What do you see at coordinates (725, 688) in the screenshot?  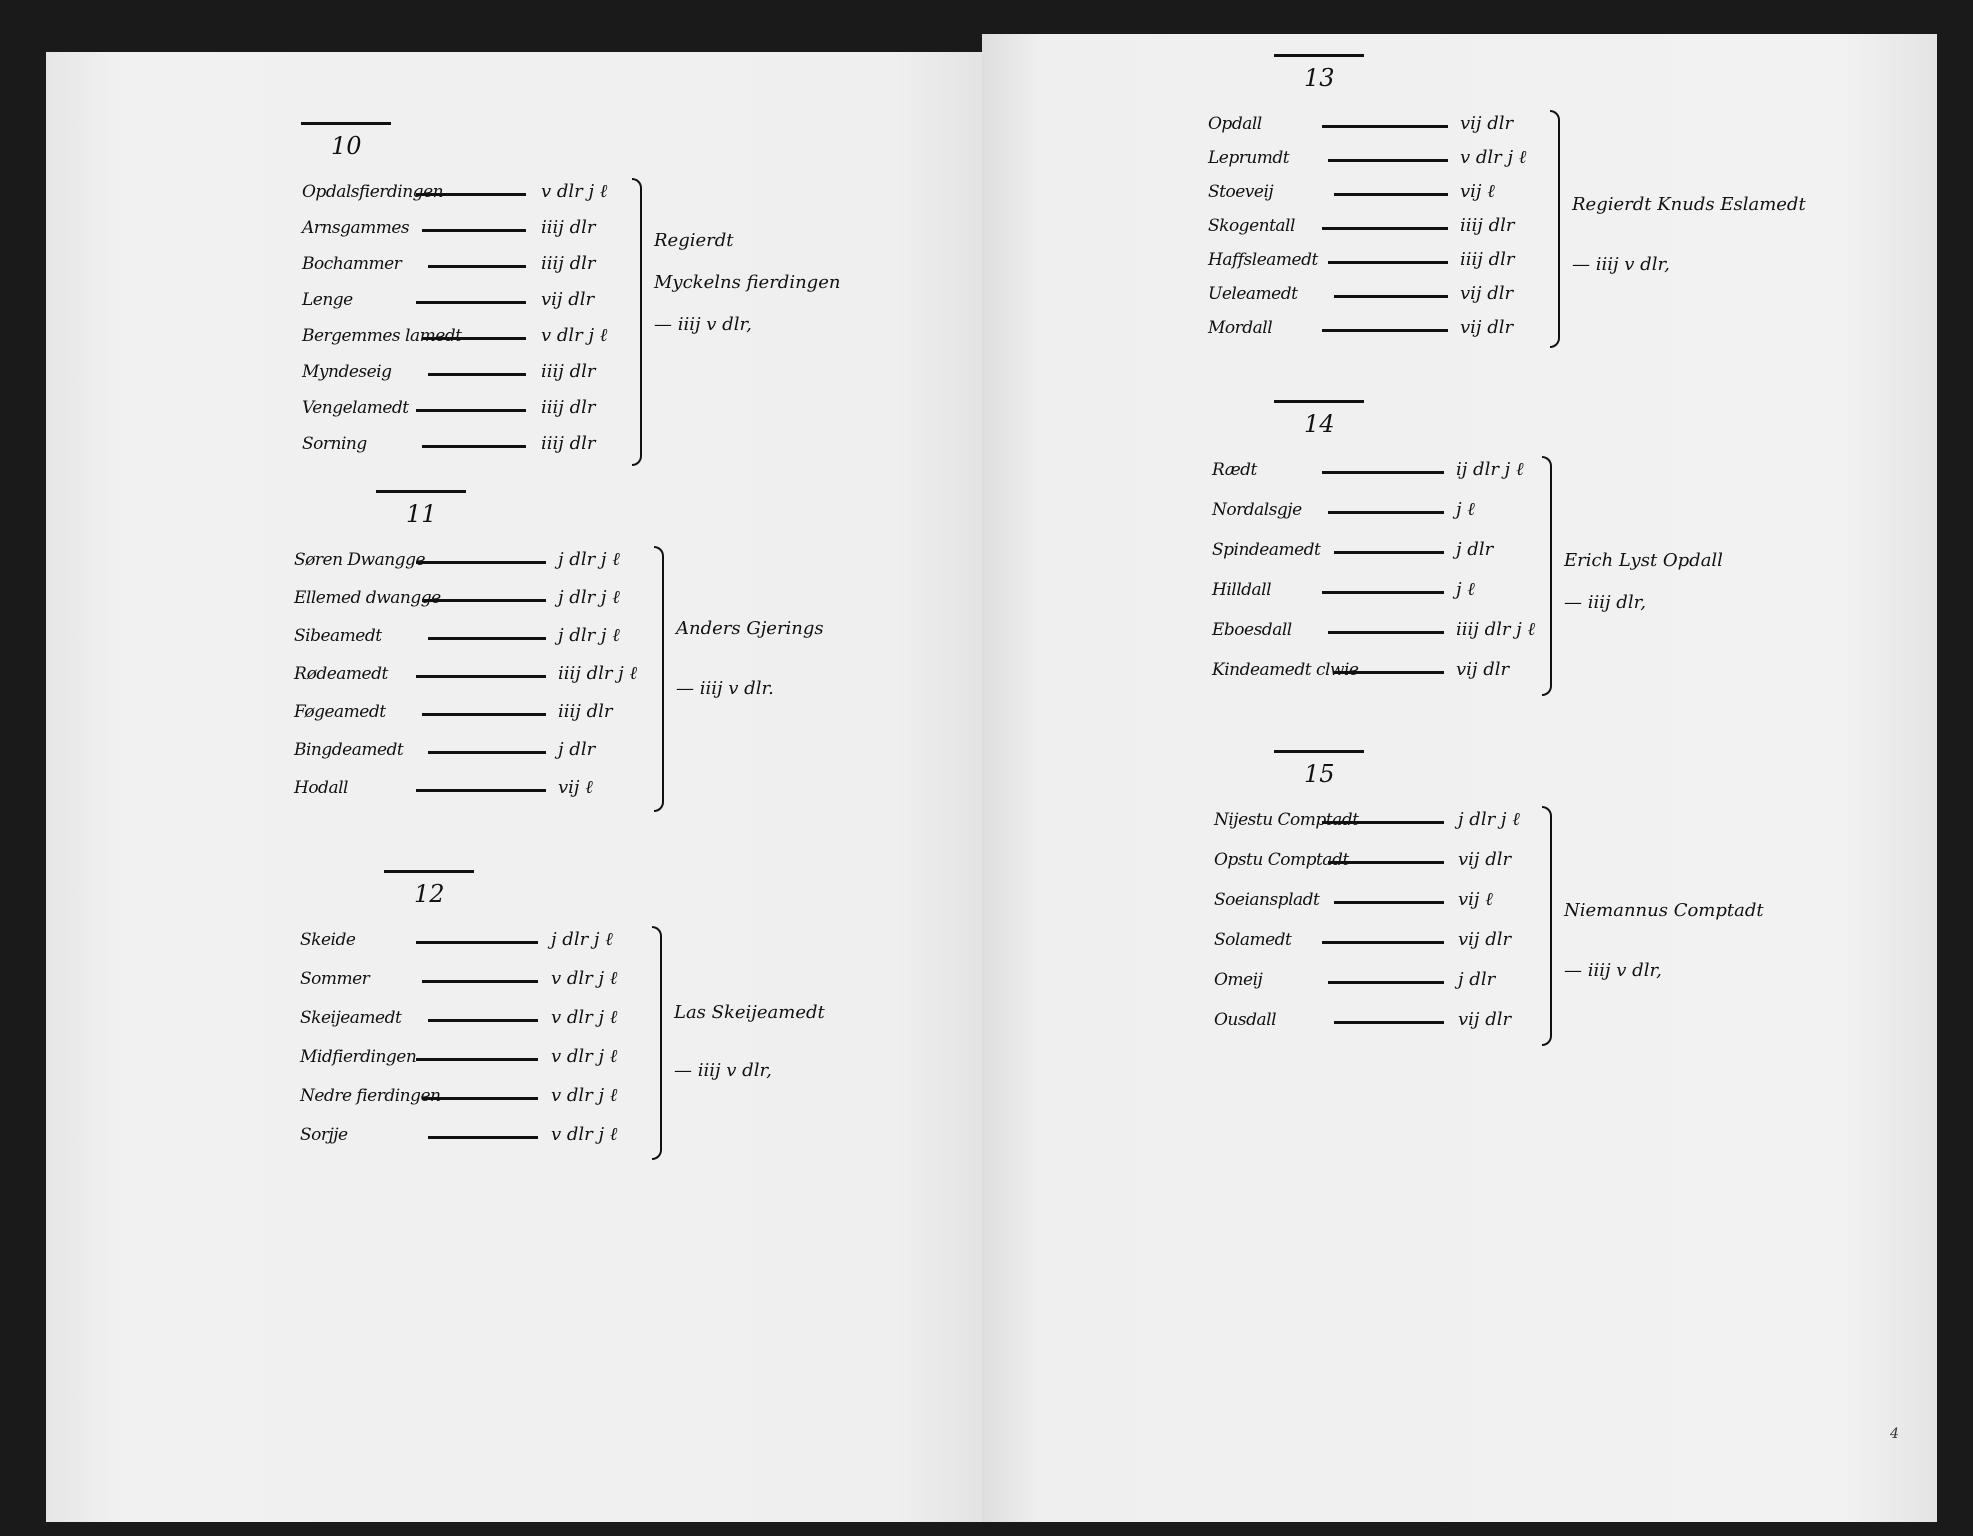 I see `bracket-note: — iiij v dlr.` at bounding box center [725, 688].